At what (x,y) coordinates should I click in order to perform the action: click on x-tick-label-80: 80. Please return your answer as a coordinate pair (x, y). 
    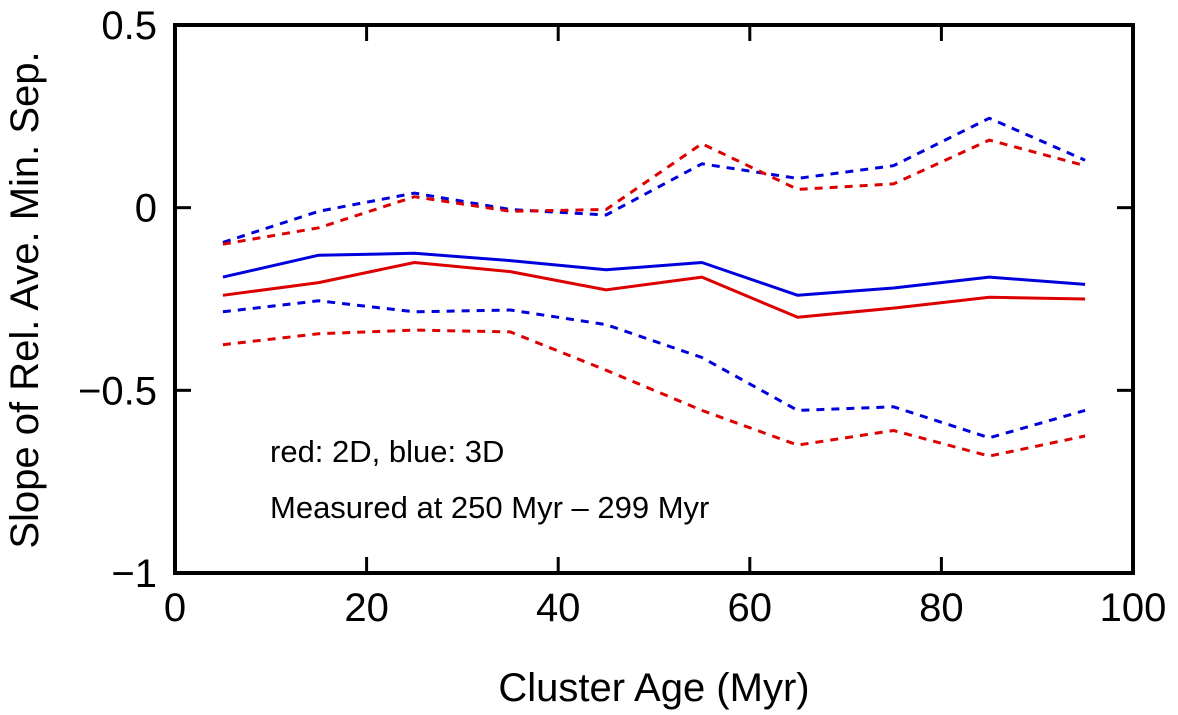
    Looking at the image, I should click on (941, 608).